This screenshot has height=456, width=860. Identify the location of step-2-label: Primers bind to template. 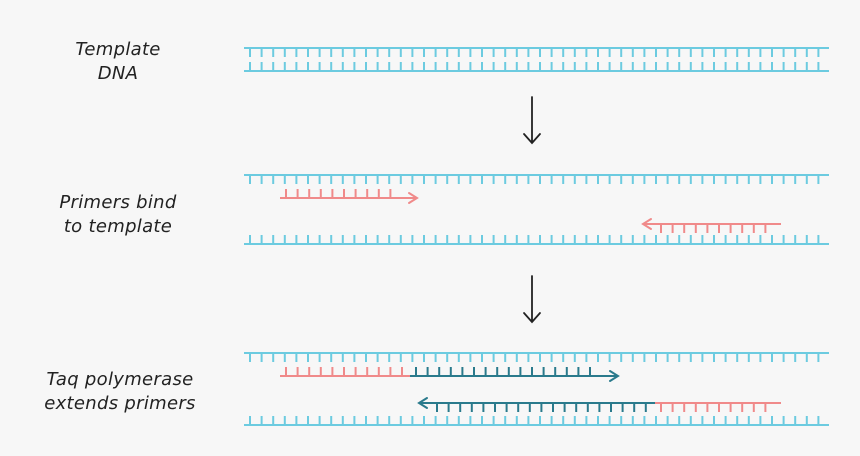
(118, 215).